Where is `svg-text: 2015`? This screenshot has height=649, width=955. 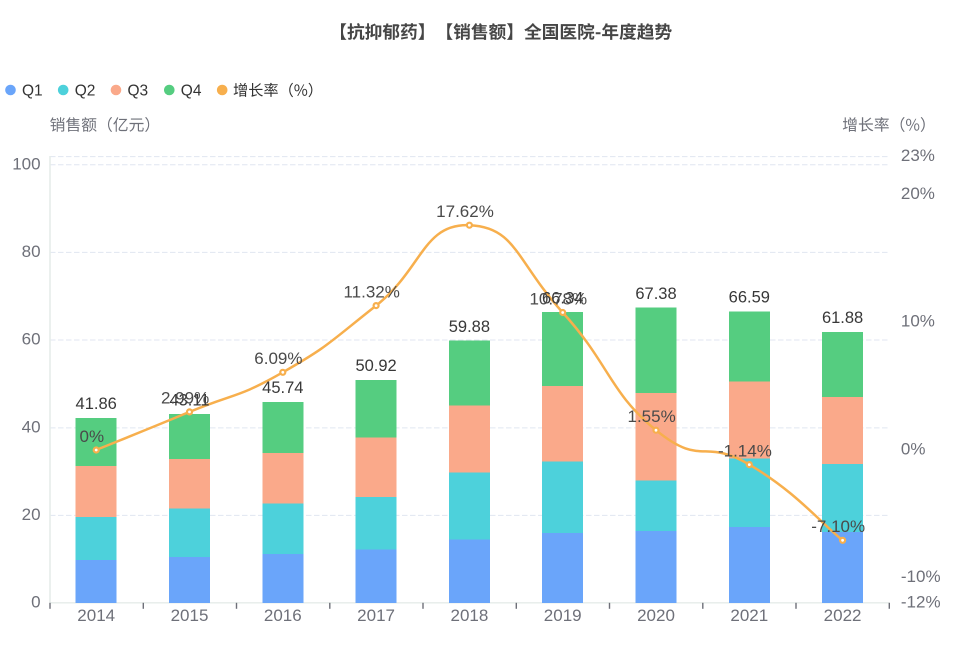
svg-text: 2015 is located at coordinates (190, 615).